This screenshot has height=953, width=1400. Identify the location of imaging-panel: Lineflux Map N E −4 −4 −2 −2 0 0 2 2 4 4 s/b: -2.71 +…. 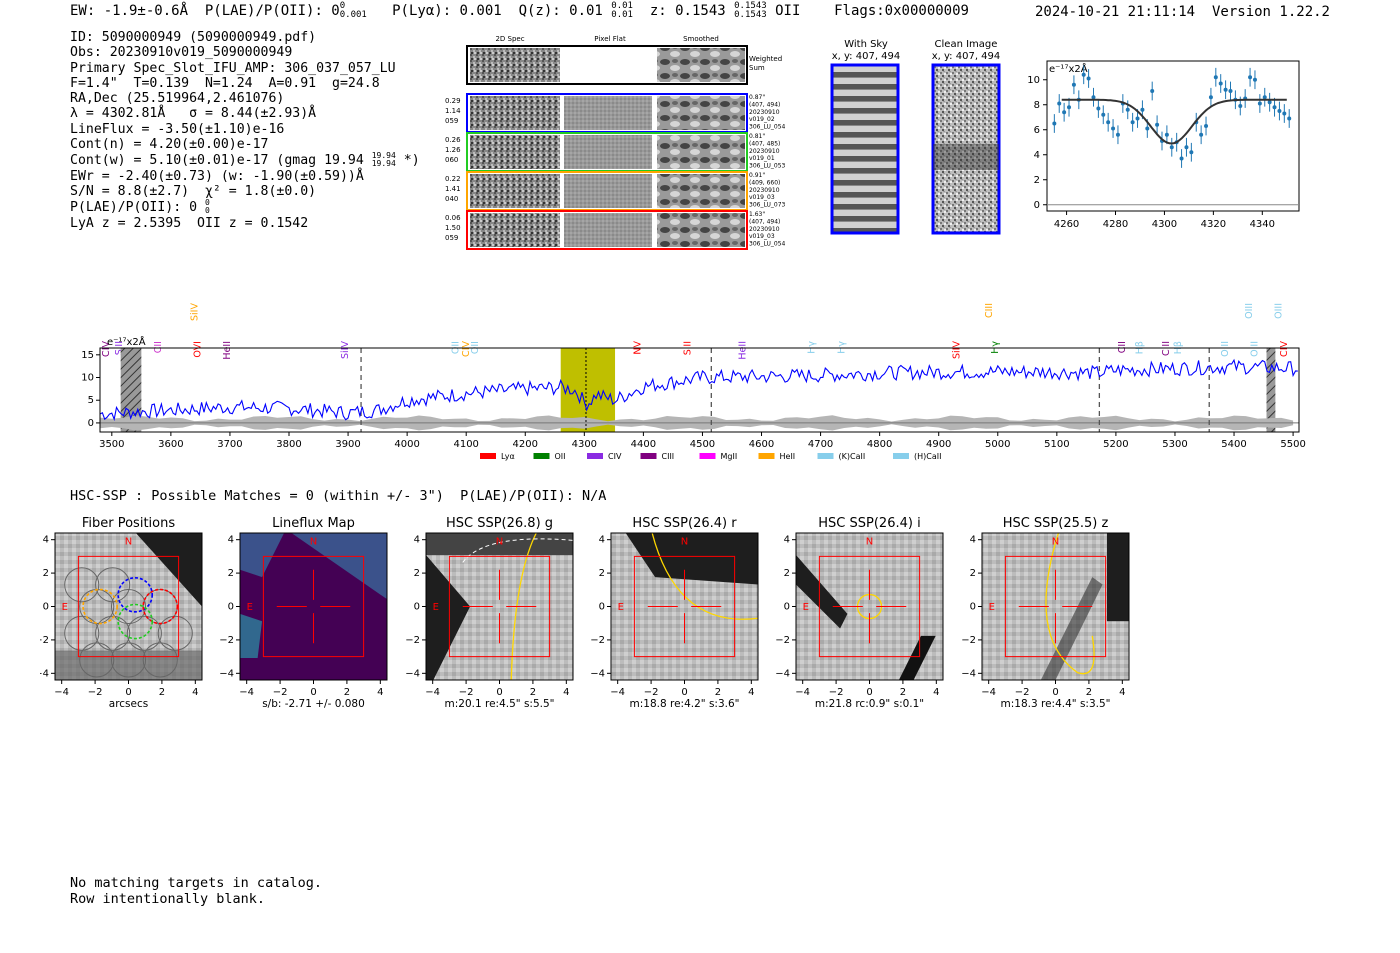
(303, 613).